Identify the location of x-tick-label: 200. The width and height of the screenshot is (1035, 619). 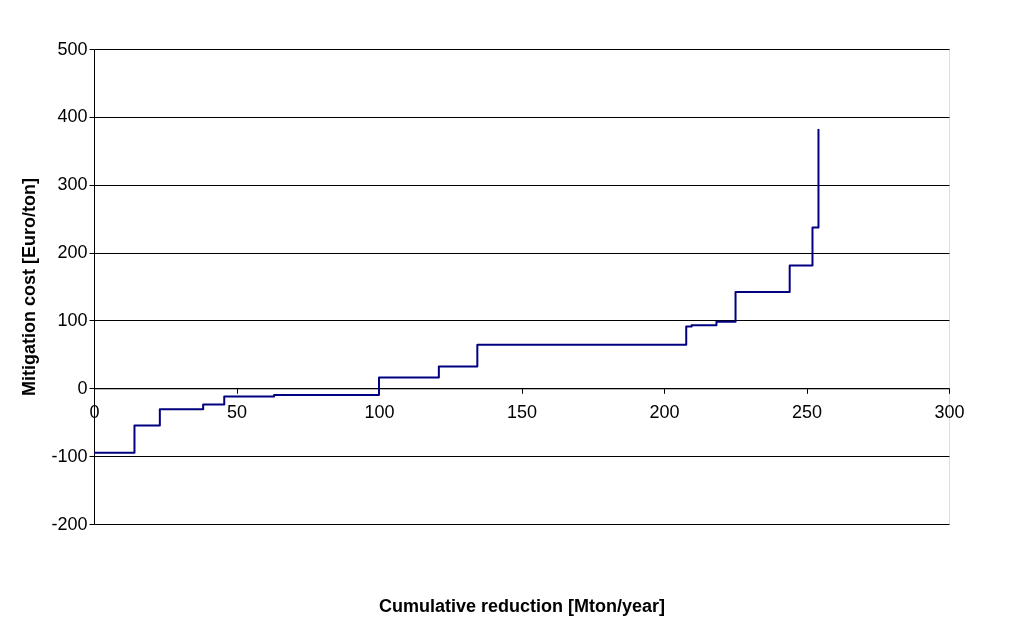
(664, 411).